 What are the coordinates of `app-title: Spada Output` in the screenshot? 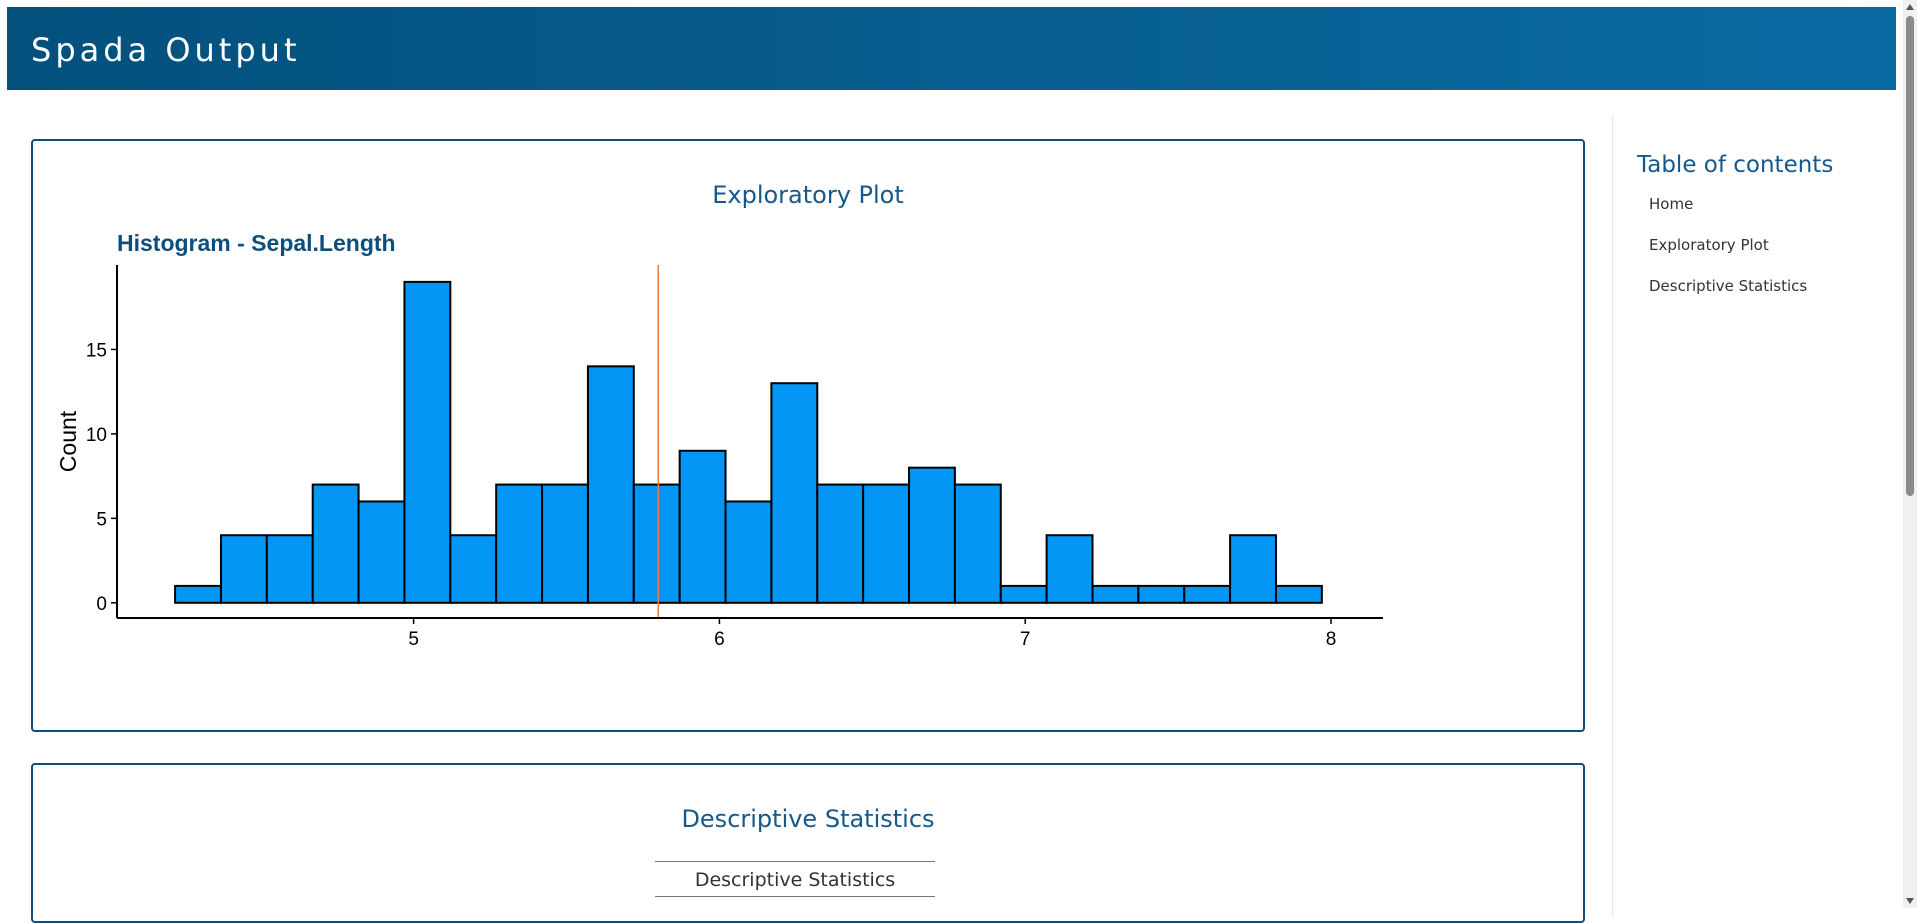 It's located at (166, 50).